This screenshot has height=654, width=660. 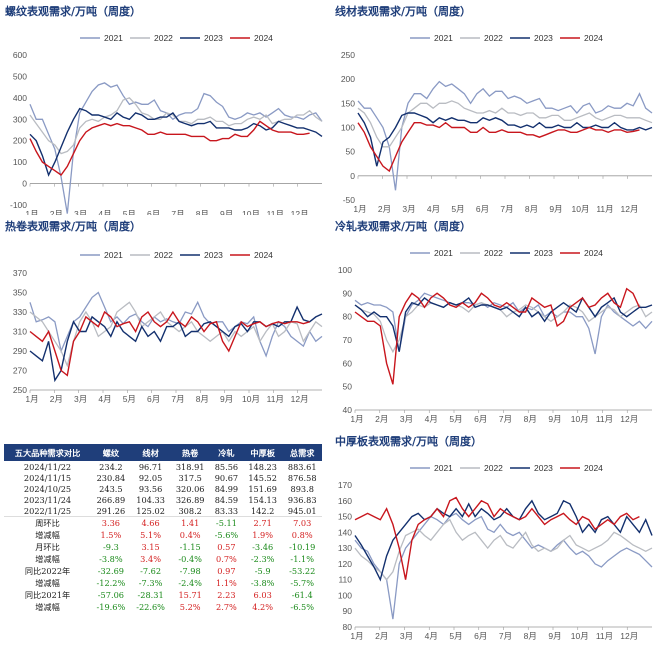 I want to click on table-cell: 883.61, so click(x=302, y=466).